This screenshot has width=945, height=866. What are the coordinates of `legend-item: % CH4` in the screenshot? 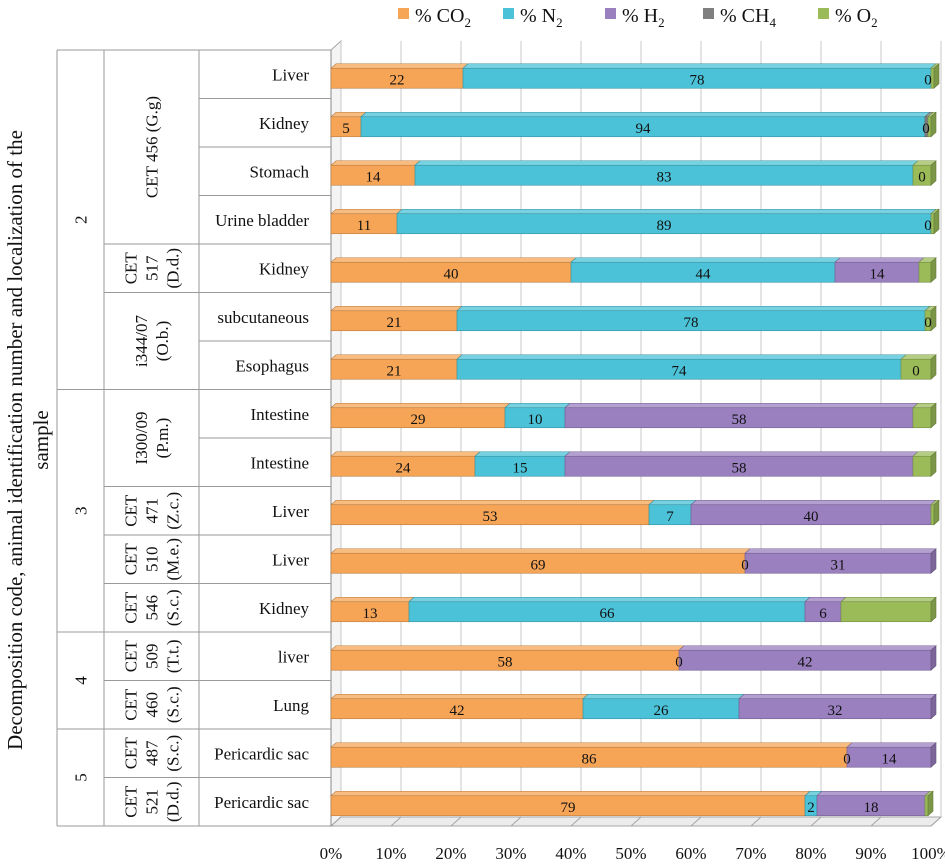 It's located at (739, 17).